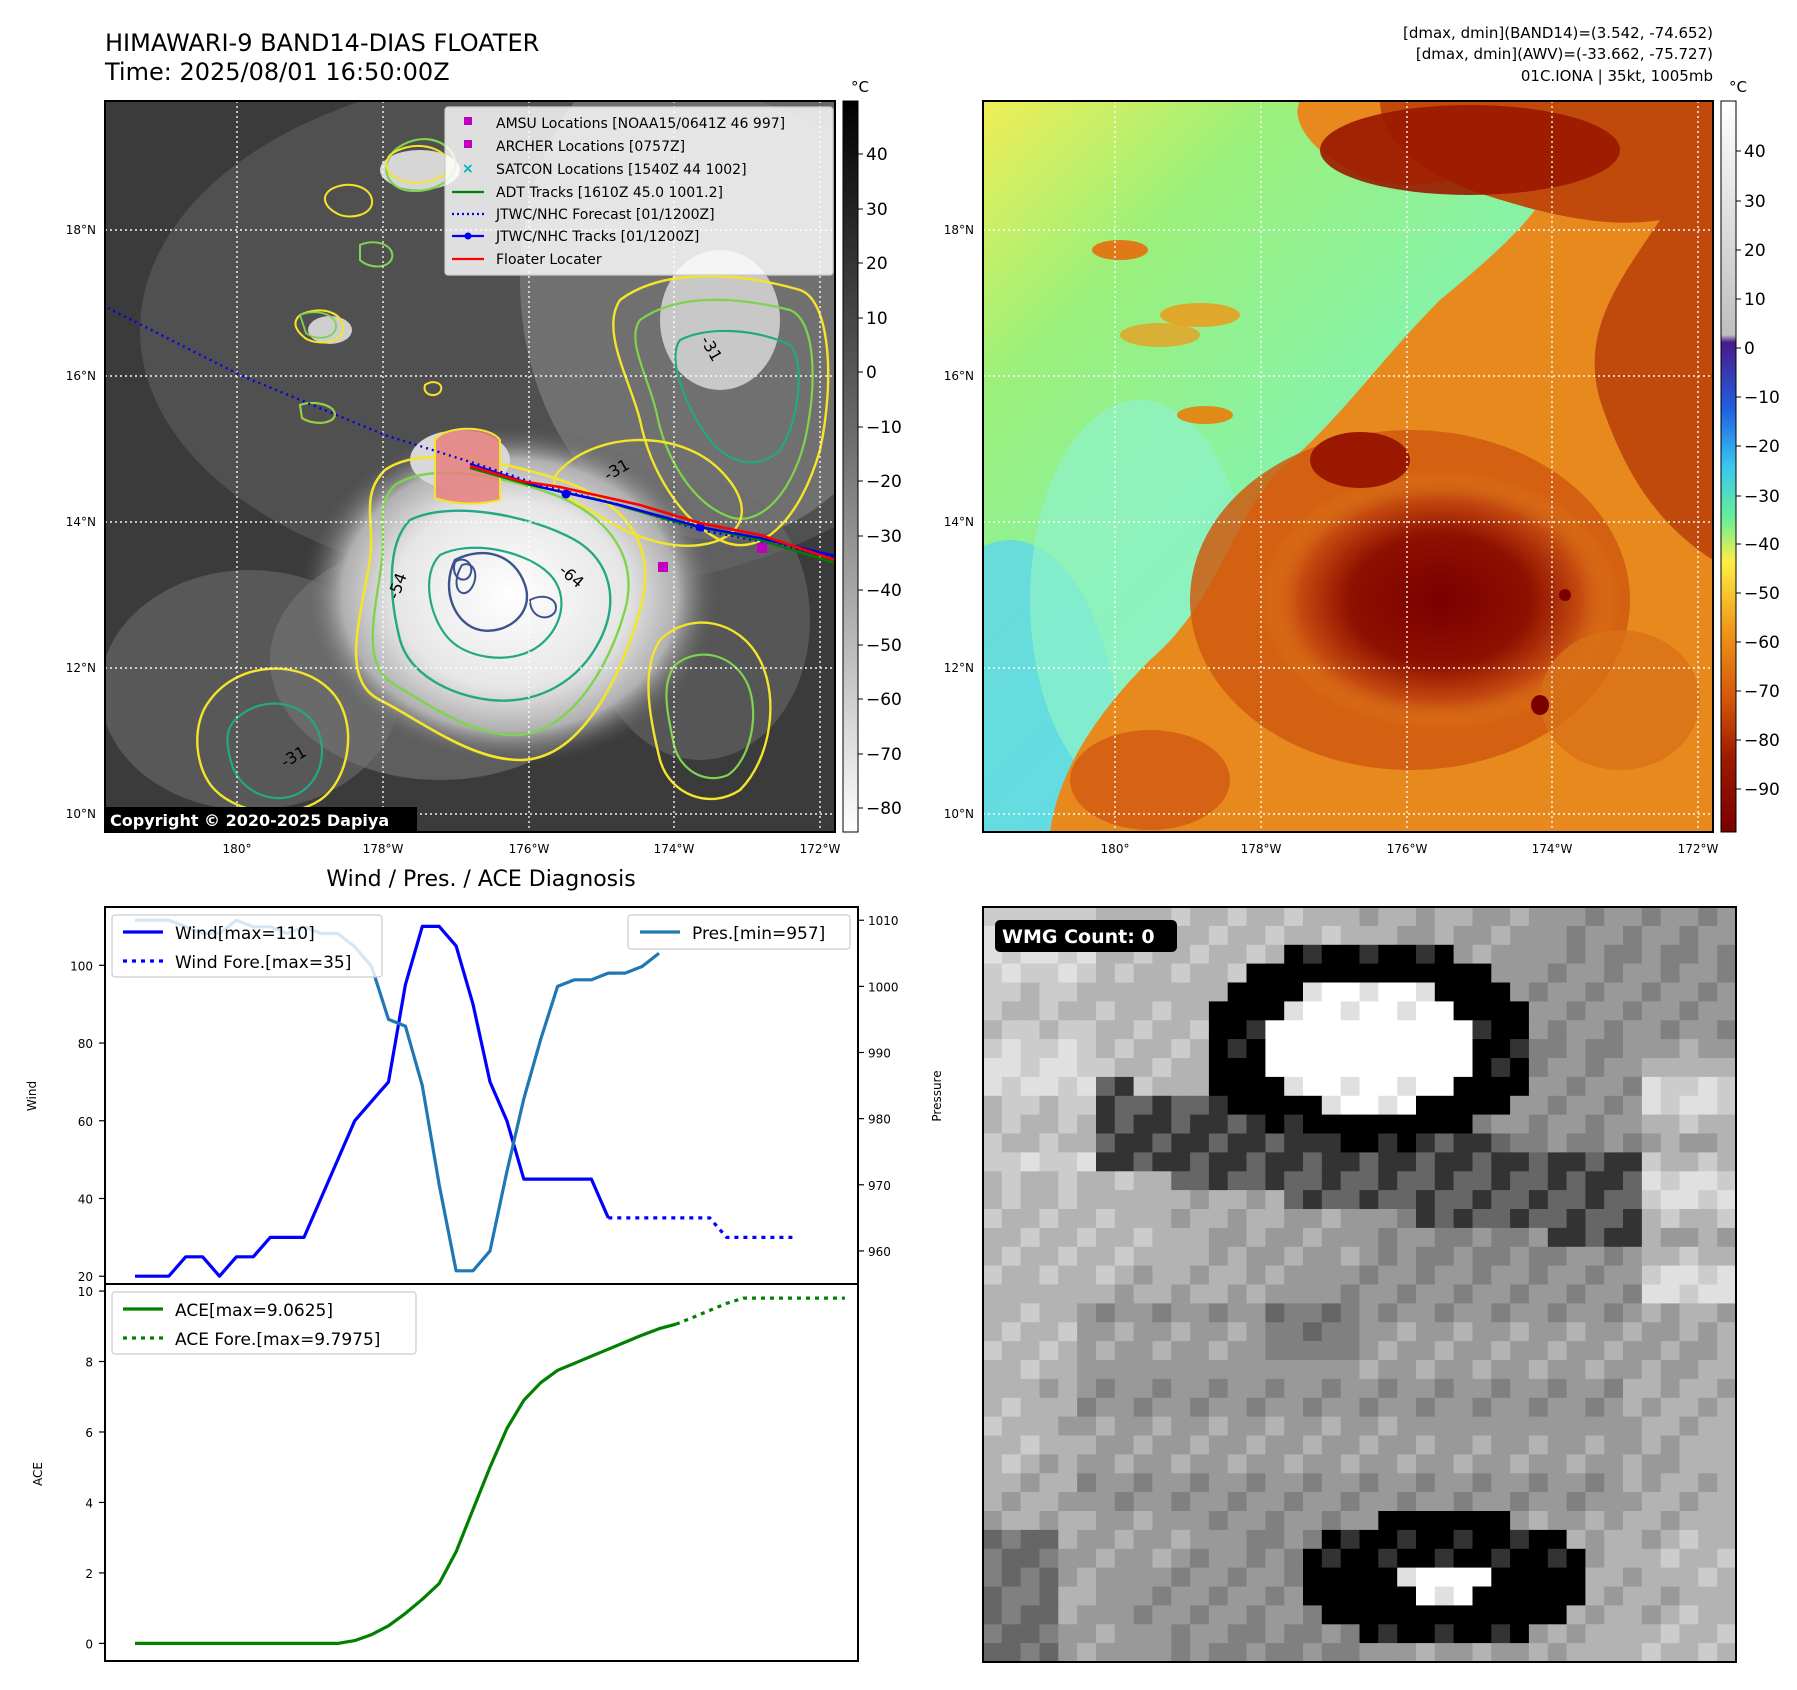 Image resolution: width=1797 pixels, height=1690 pixels. I want to click on legend-satcon: SATCON Locations [1540Z 44 1002], so click(621, 170).